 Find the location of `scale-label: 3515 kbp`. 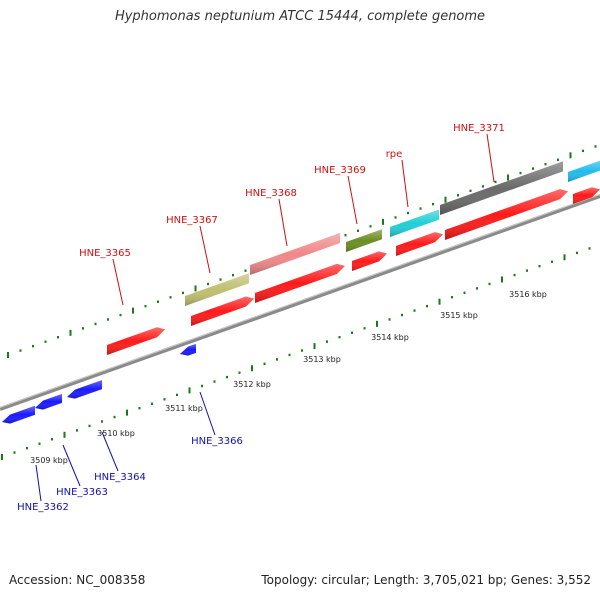

scale-label: 3515 kbp is located at coordinates (459, 315).